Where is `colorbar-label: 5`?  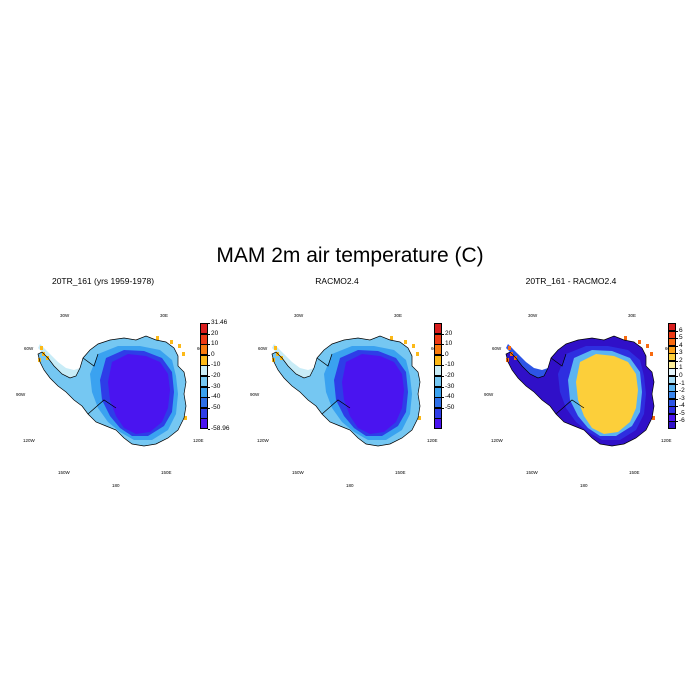 colorbar-label: 5 is located at coordinates (681, 338).